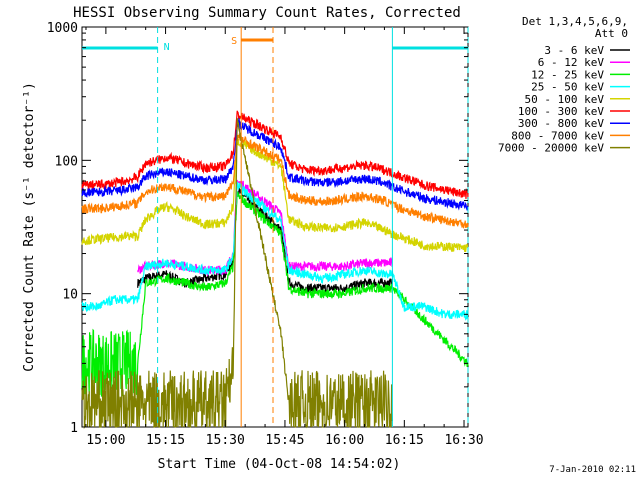  I want to click on x-tick-label-6: 16:15, so click(404, 440).